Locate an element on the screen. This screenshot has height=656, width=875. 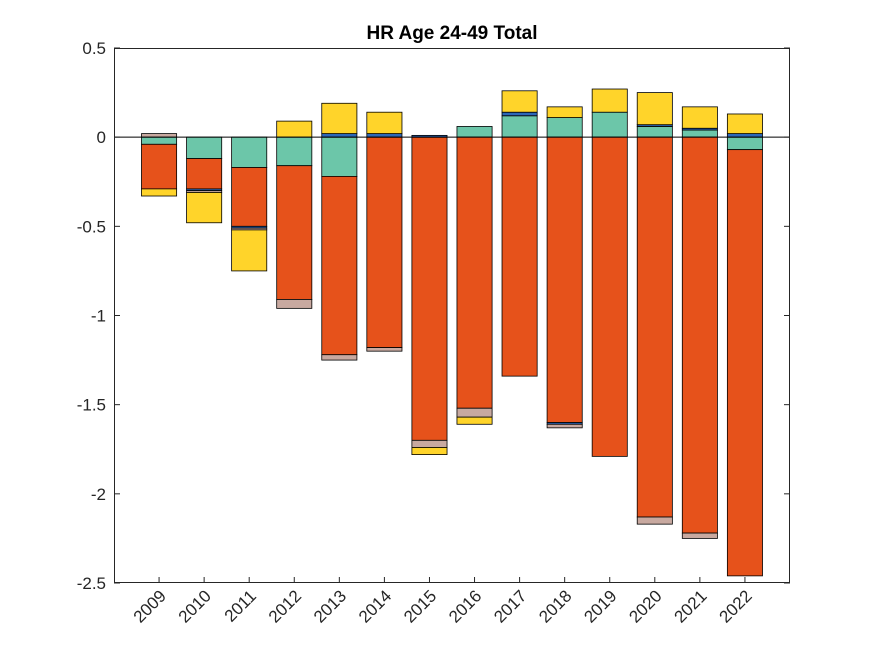
bar-segment-2013-s3 is located at coordinates (339, 135).